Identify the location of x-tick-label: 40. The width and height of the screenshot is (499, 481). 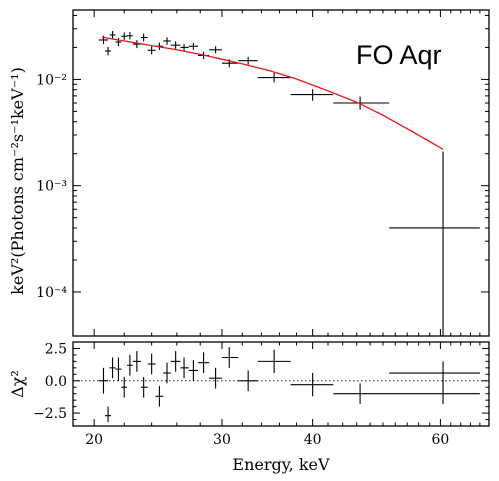
(313, 440).